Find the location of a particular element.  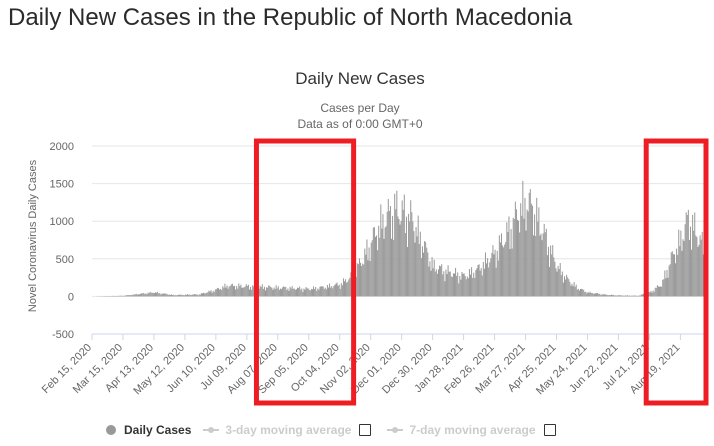

legend-item-3-day-moving-average: 3-day moving average is located at coordinates (289, 430).